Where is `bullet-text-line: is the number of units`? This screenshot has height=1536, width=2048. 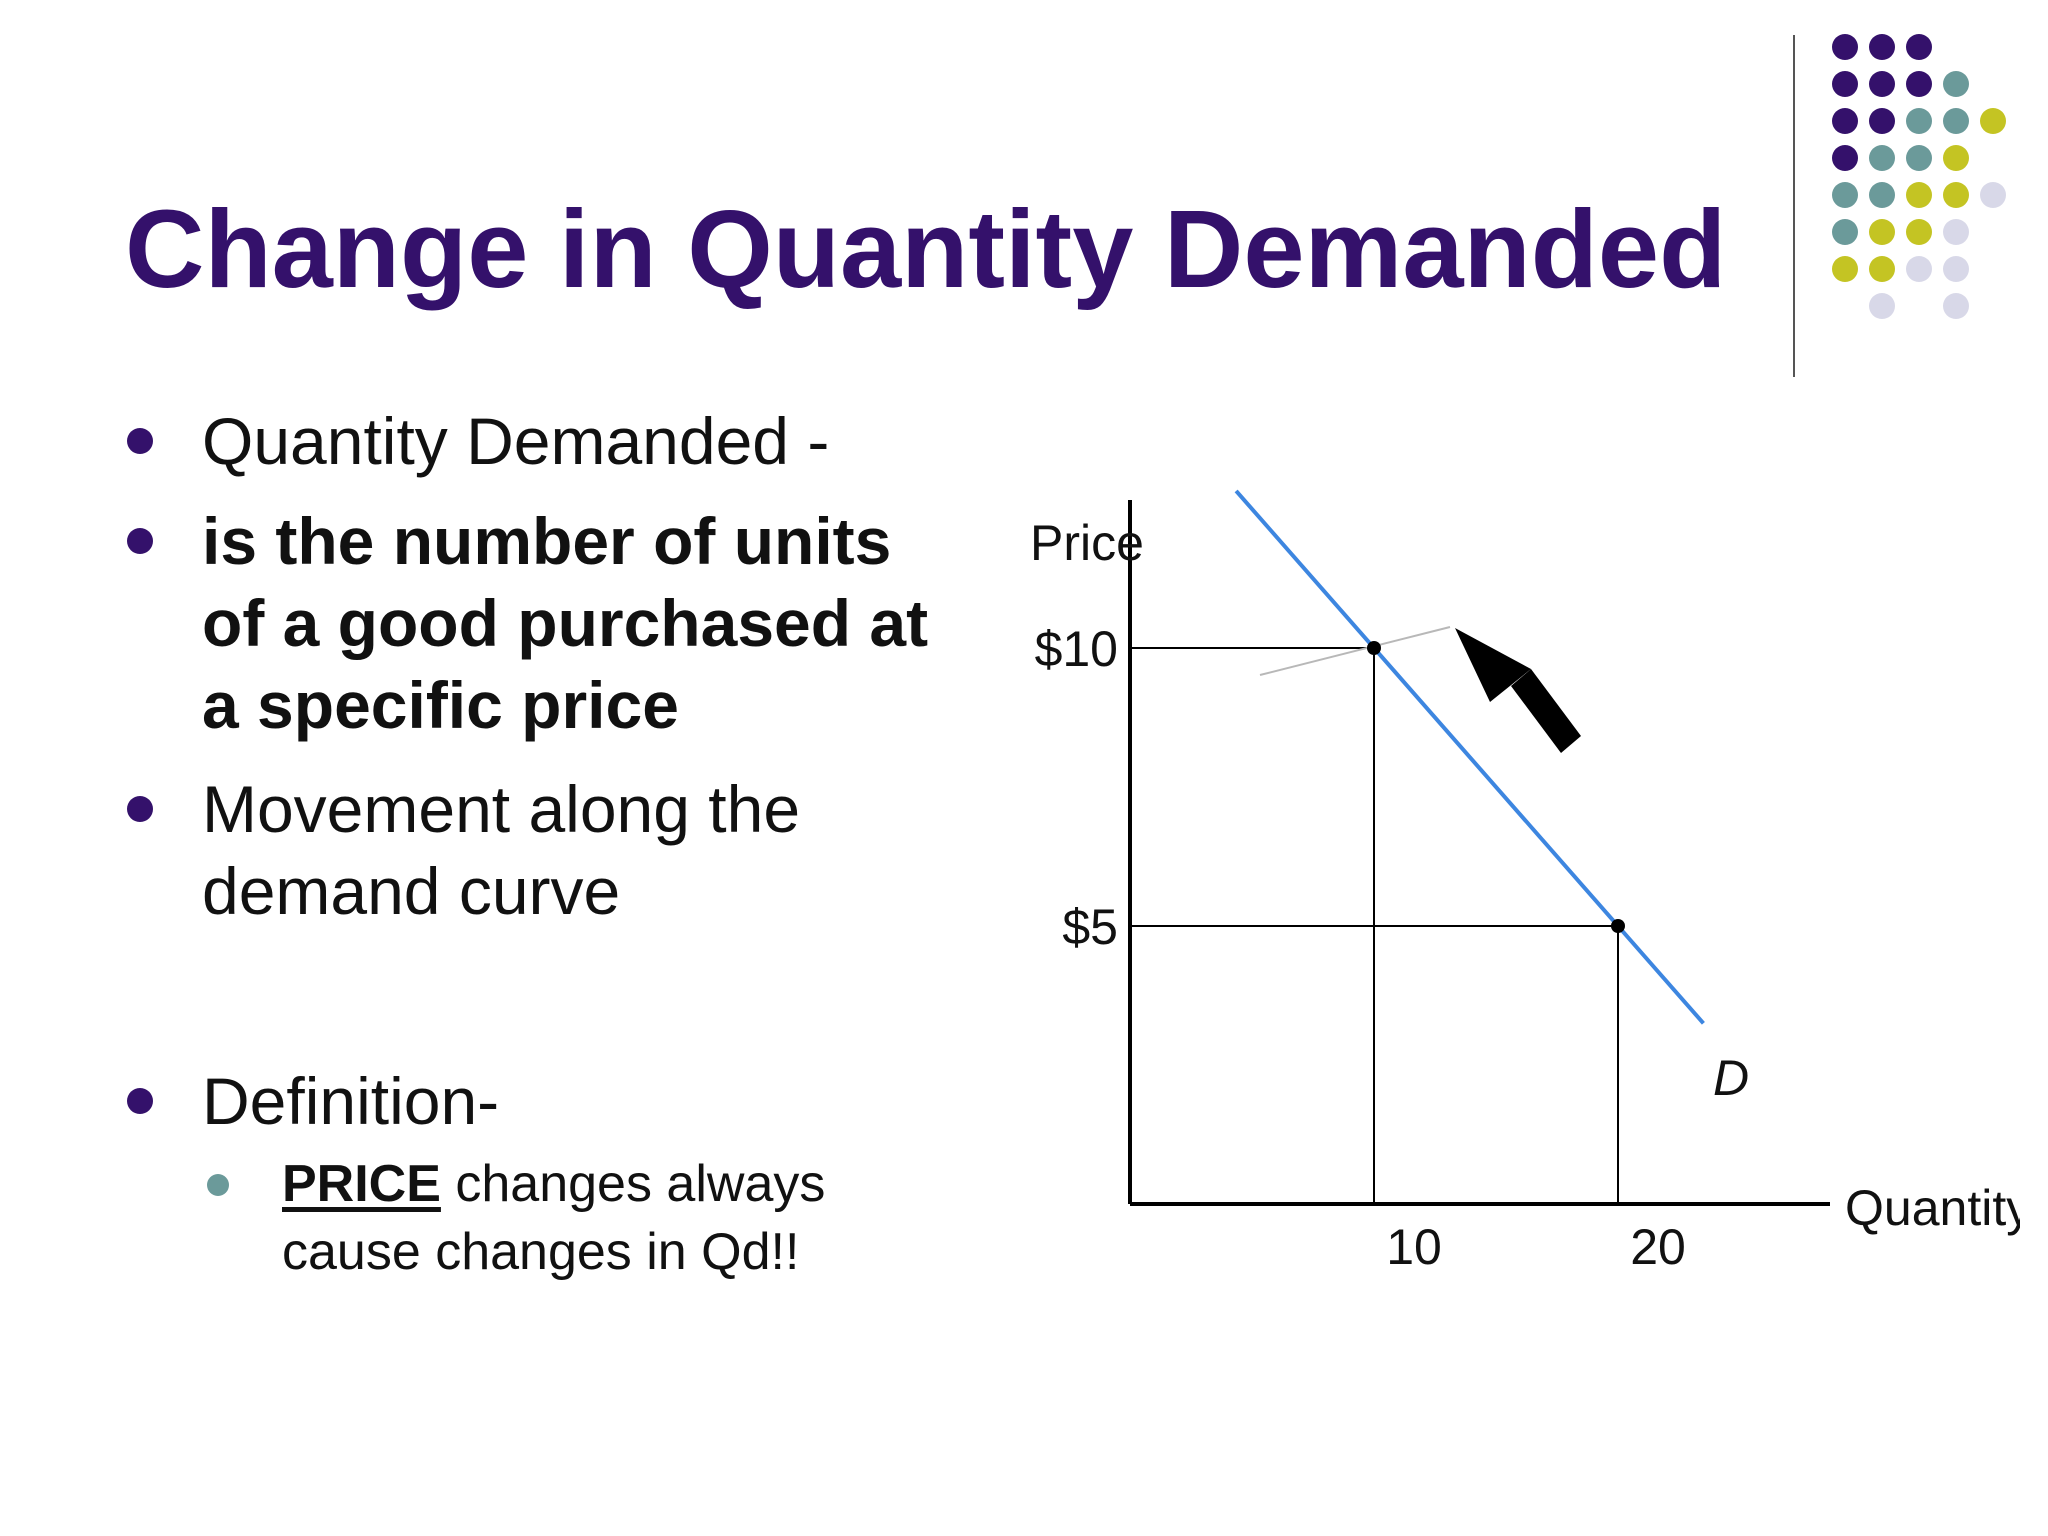 bullet-text-line: is the number of units is located at coordinates (547, 541).